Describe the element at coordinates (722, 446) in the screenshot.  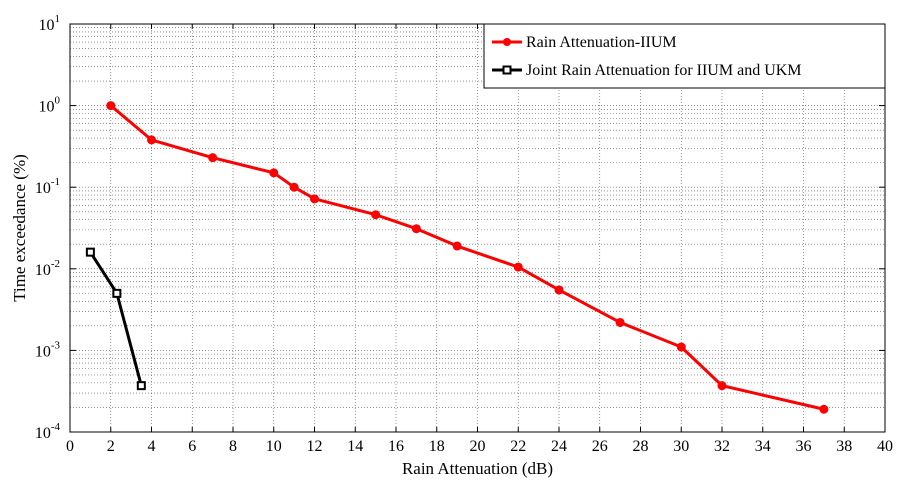
I see `x-tick-label: 32` at that location.